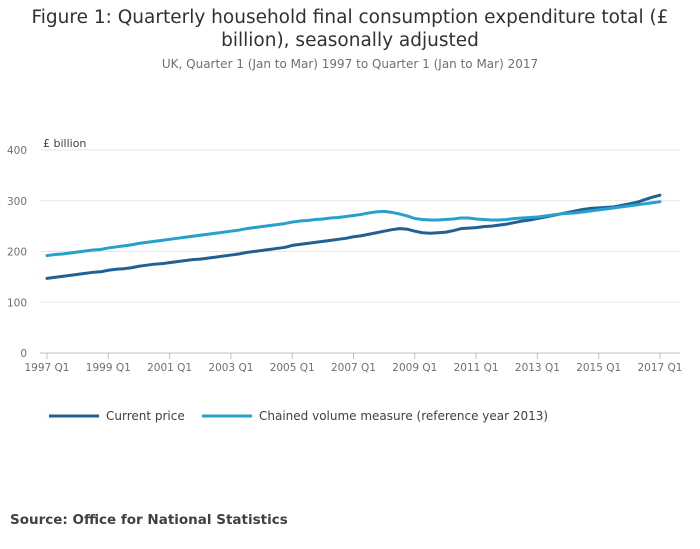 The width and height of the screenshot is (700, 549). I want to click on x-tick-label-2017-Q1: 2017 Q1, so click(659, 368).